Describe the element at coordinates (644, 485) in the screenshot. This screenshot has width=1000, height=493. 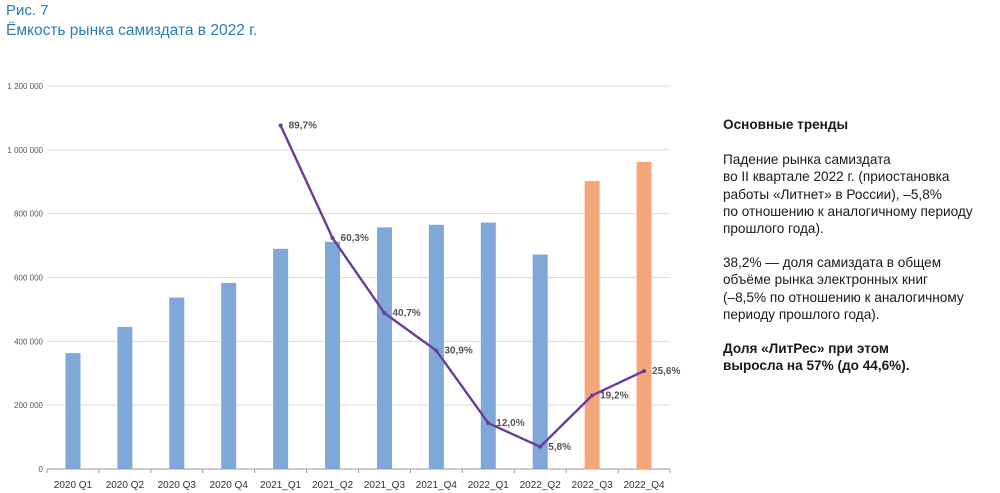
I see `x-tick-label: 2022_Q4` at that location.